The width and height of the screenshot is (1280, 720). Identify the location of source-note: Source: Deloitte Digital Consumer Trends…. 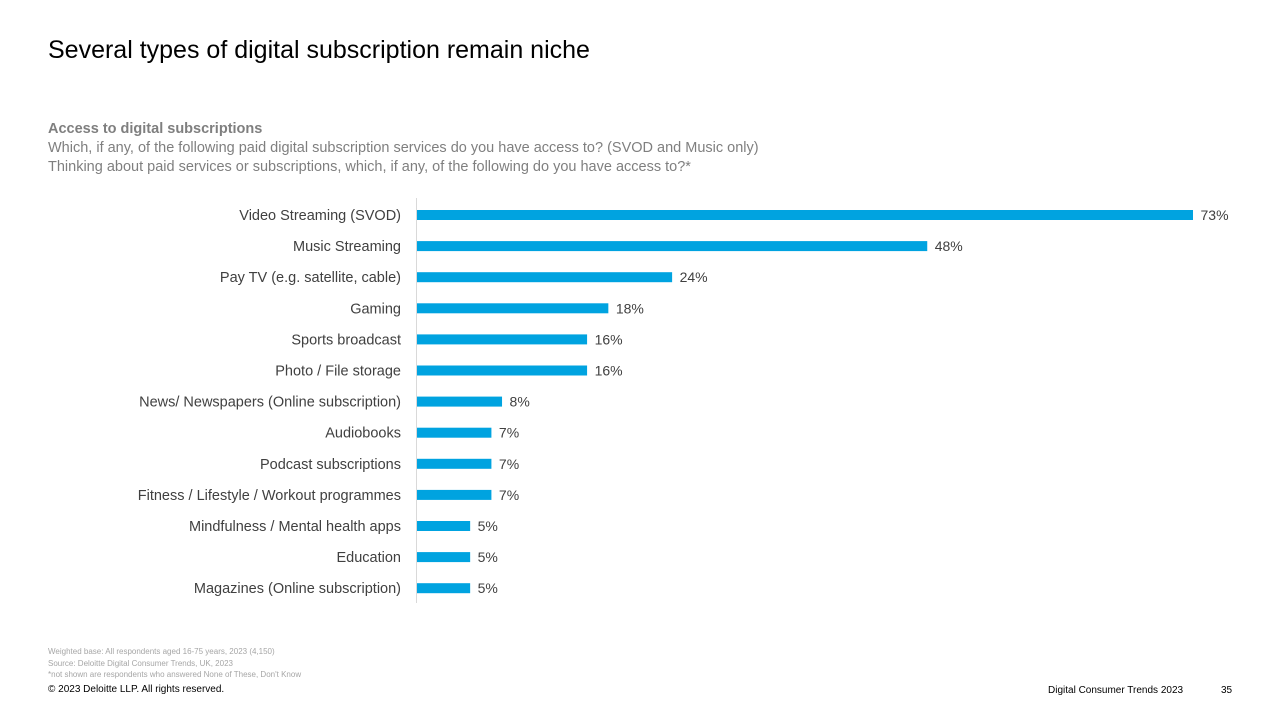
(140, 663).